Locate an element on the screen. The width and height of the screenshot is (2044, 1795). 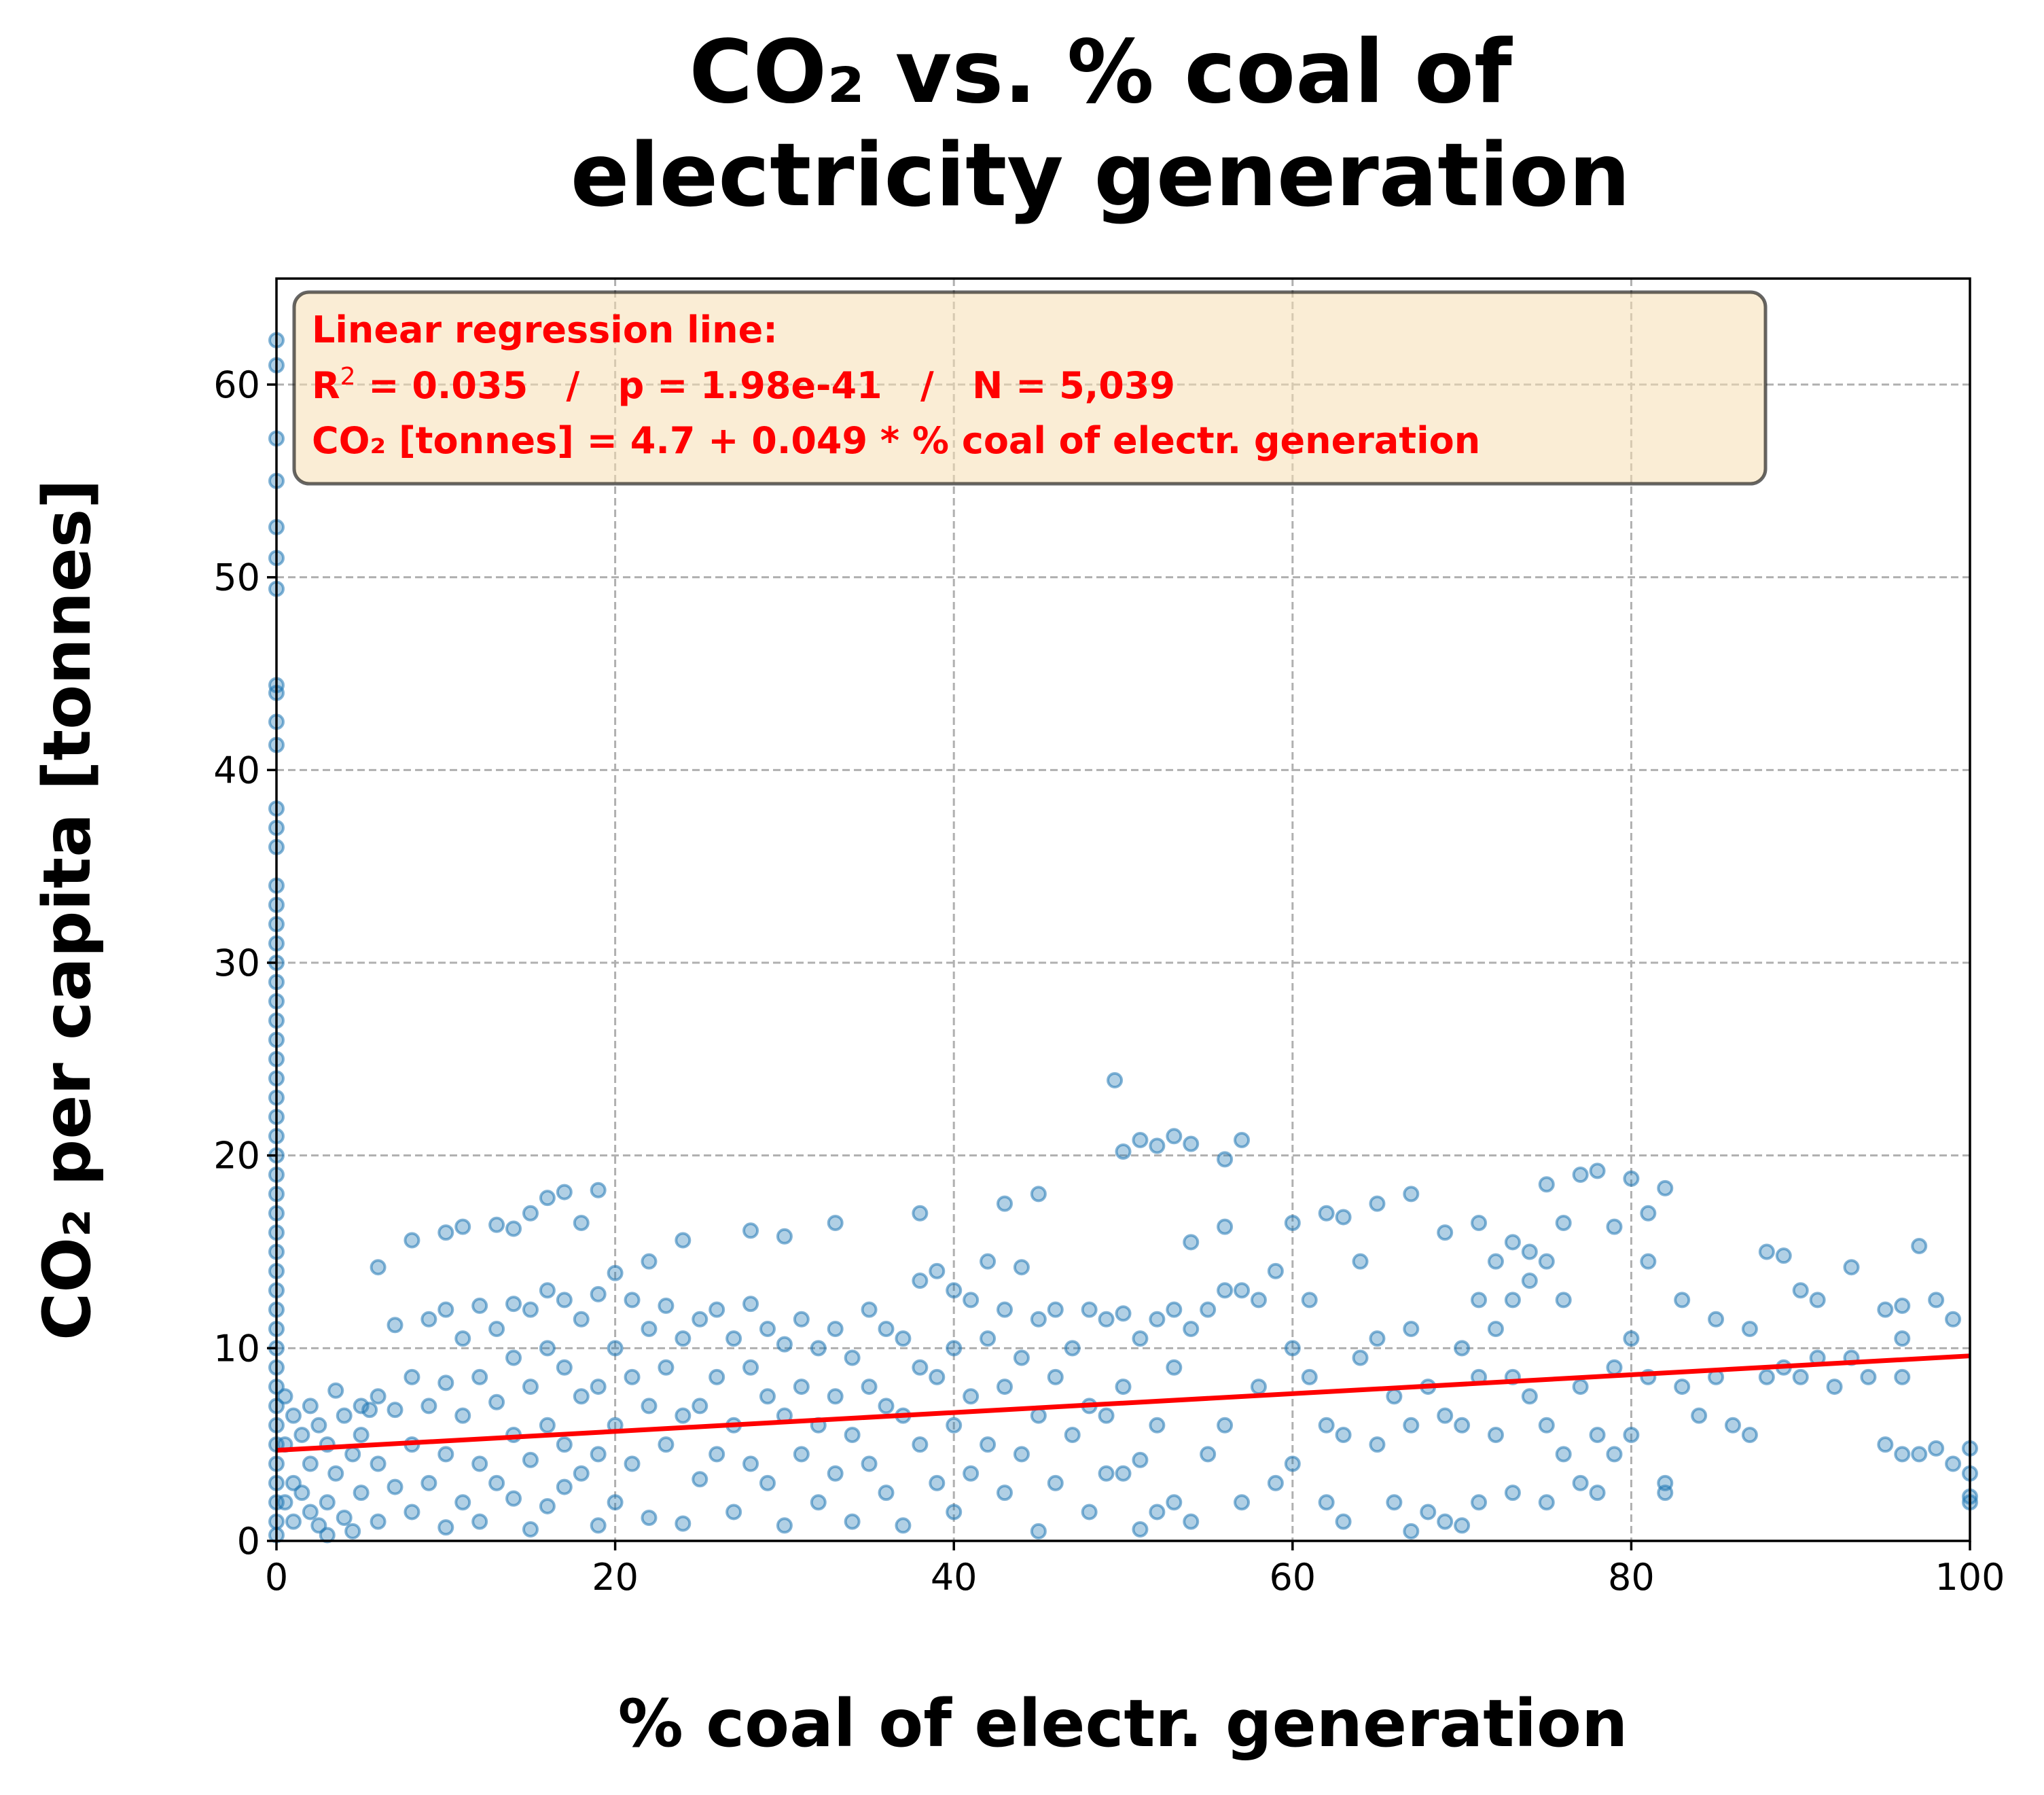
annotation-r2-rest: = 0.035 / p = 1.98e-41 / N = 5,039 is located at coordinates (765, 385).